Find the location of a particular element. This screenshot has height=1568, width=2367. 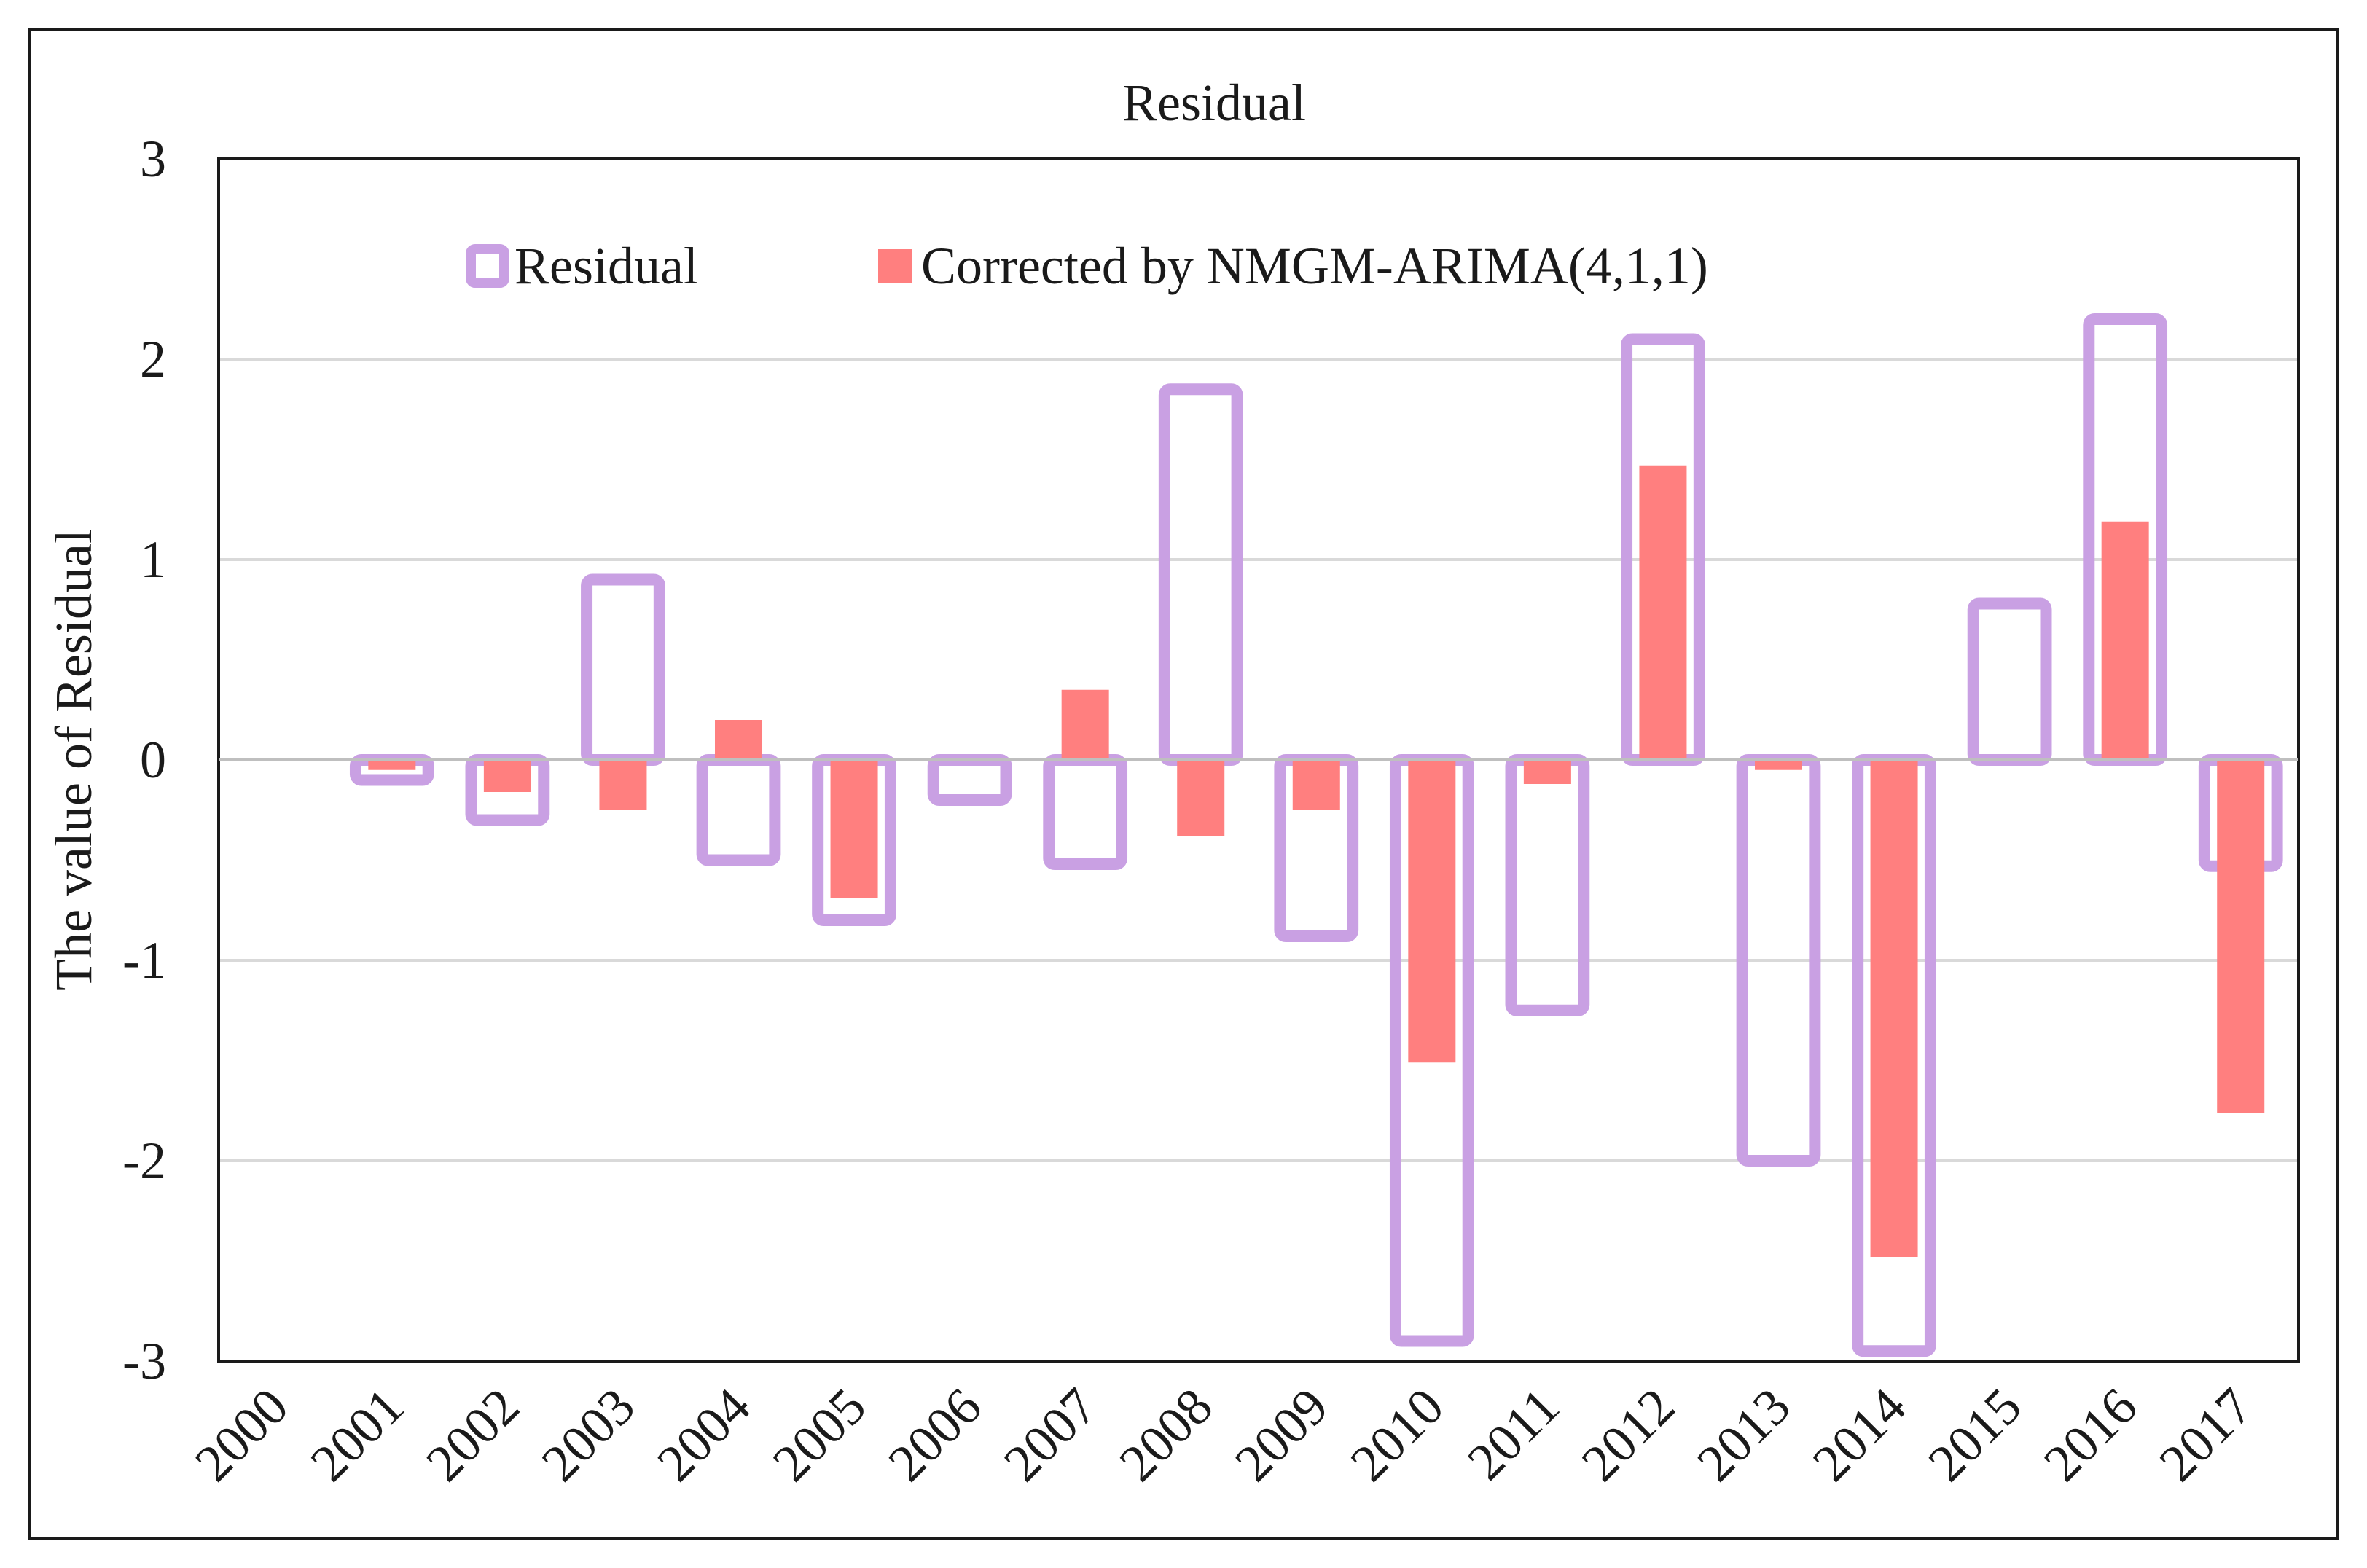

bar-corrected-2004 is located at coordinates (738, 740).